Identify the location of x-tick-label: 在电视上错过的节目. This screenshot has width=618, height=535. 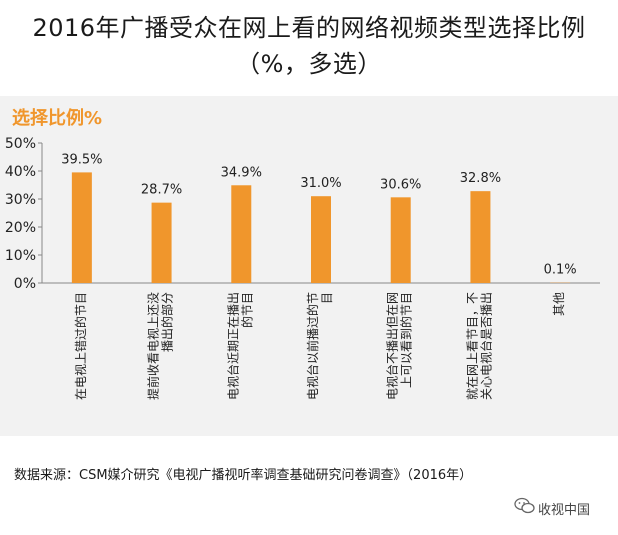
(80, 346).